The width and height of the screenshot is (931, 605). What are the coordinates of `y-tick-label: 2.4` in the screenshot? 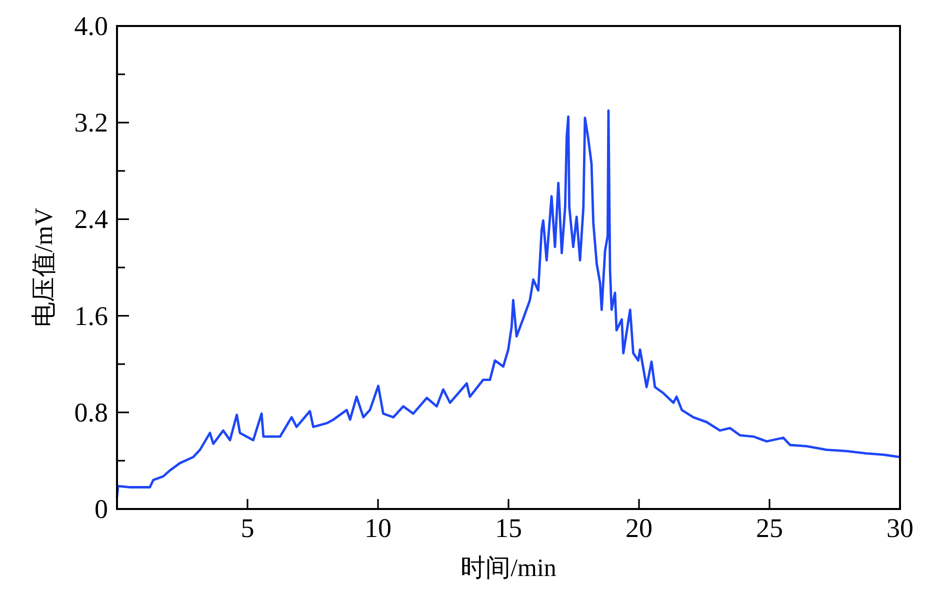 It's located at (91, 219).